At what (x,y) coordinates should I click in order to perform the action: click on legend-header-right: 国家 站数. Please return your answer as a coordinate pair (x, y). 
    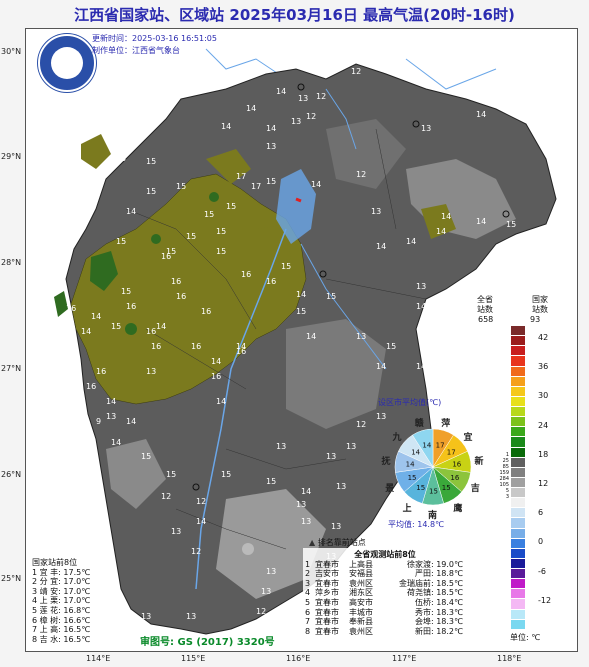
    Looking at the image, I should click on (540, 304).